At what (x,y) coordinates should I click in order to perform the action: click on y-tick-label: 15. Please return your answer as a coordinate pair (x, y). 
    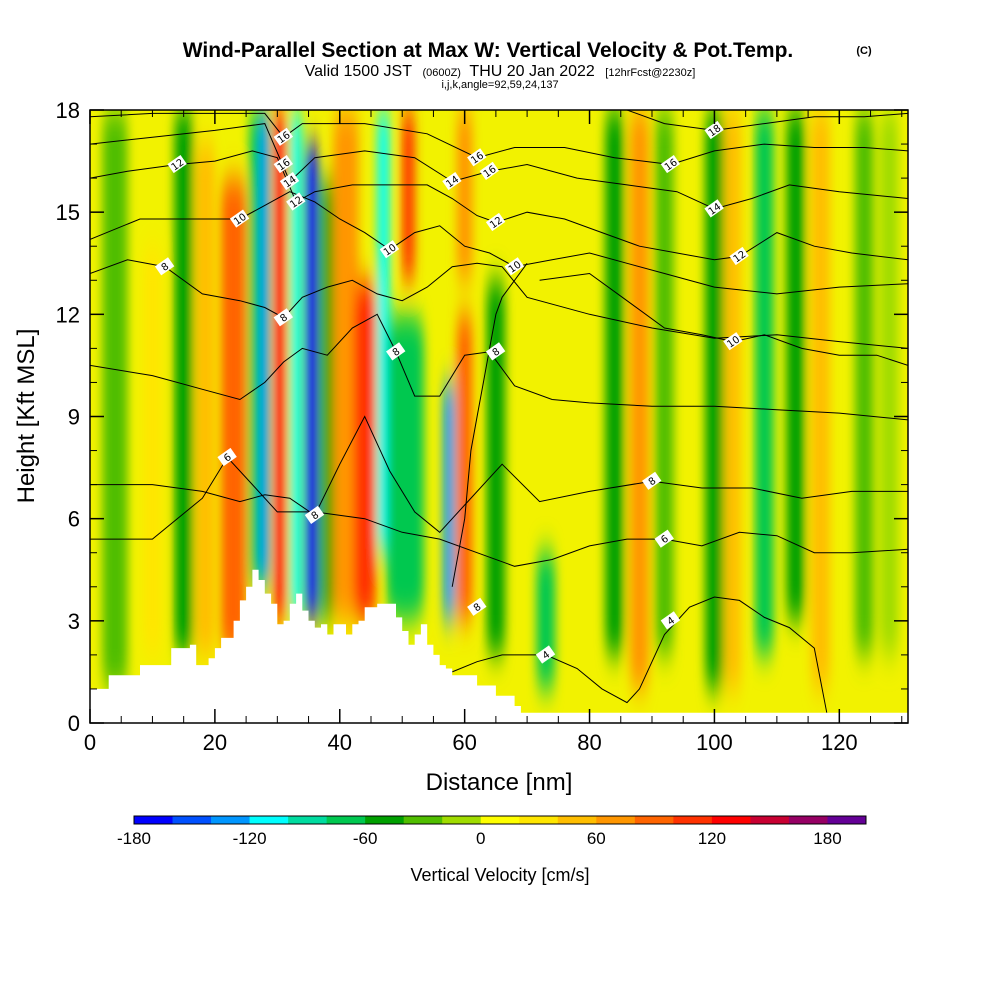
    Looking at the image, I should click on (68, 212).